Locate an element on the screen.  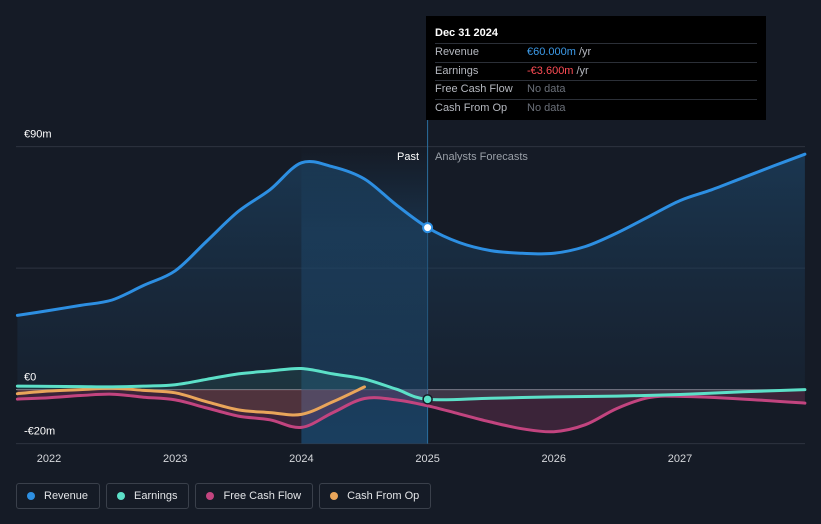
tooltip-row-cash-from-op: Cash From Op No data is located at coordinates (596, 108).